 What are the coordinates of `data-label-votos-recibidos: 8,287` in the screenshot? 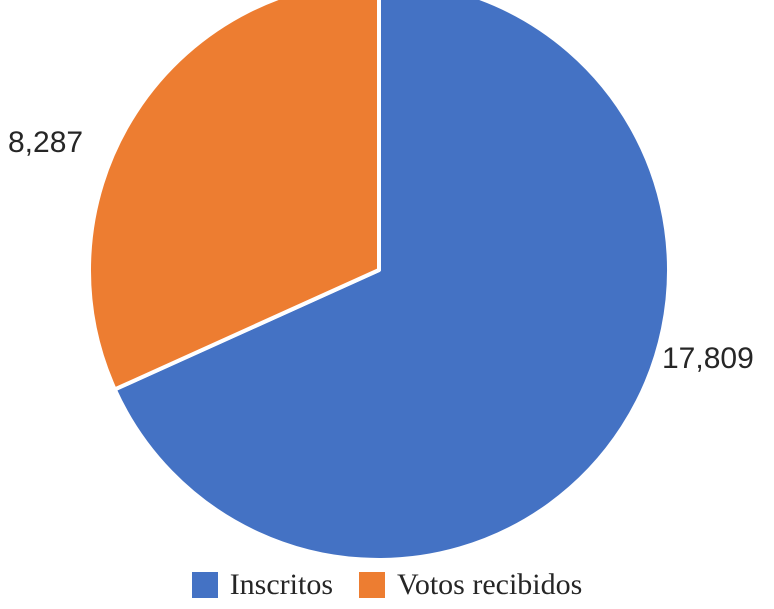 It's located at (45, 142).